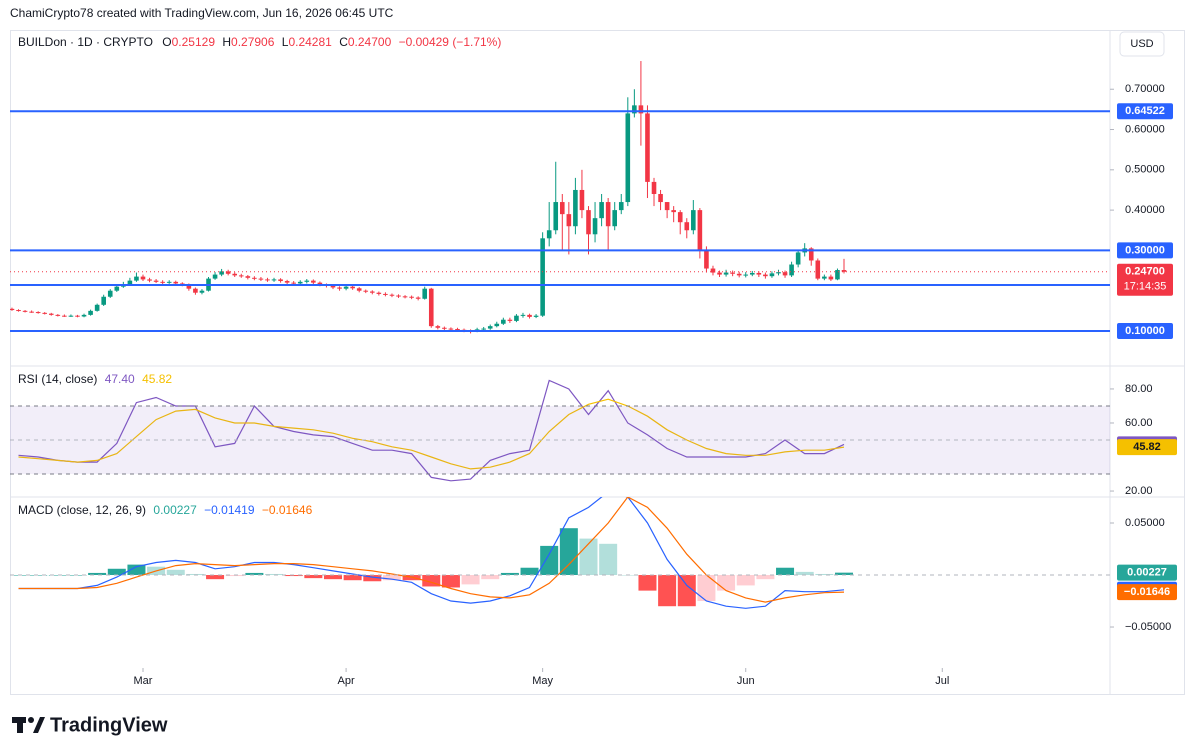  I want to click on rsi-band, so click(560, 440).